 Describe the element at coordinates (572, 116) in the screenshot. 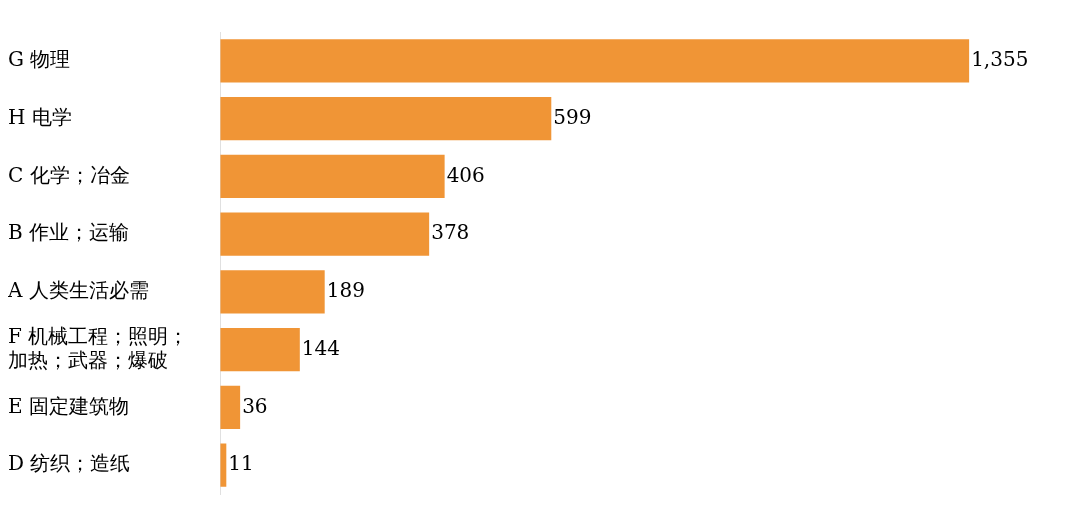

I see `data-label: 599` at that location.